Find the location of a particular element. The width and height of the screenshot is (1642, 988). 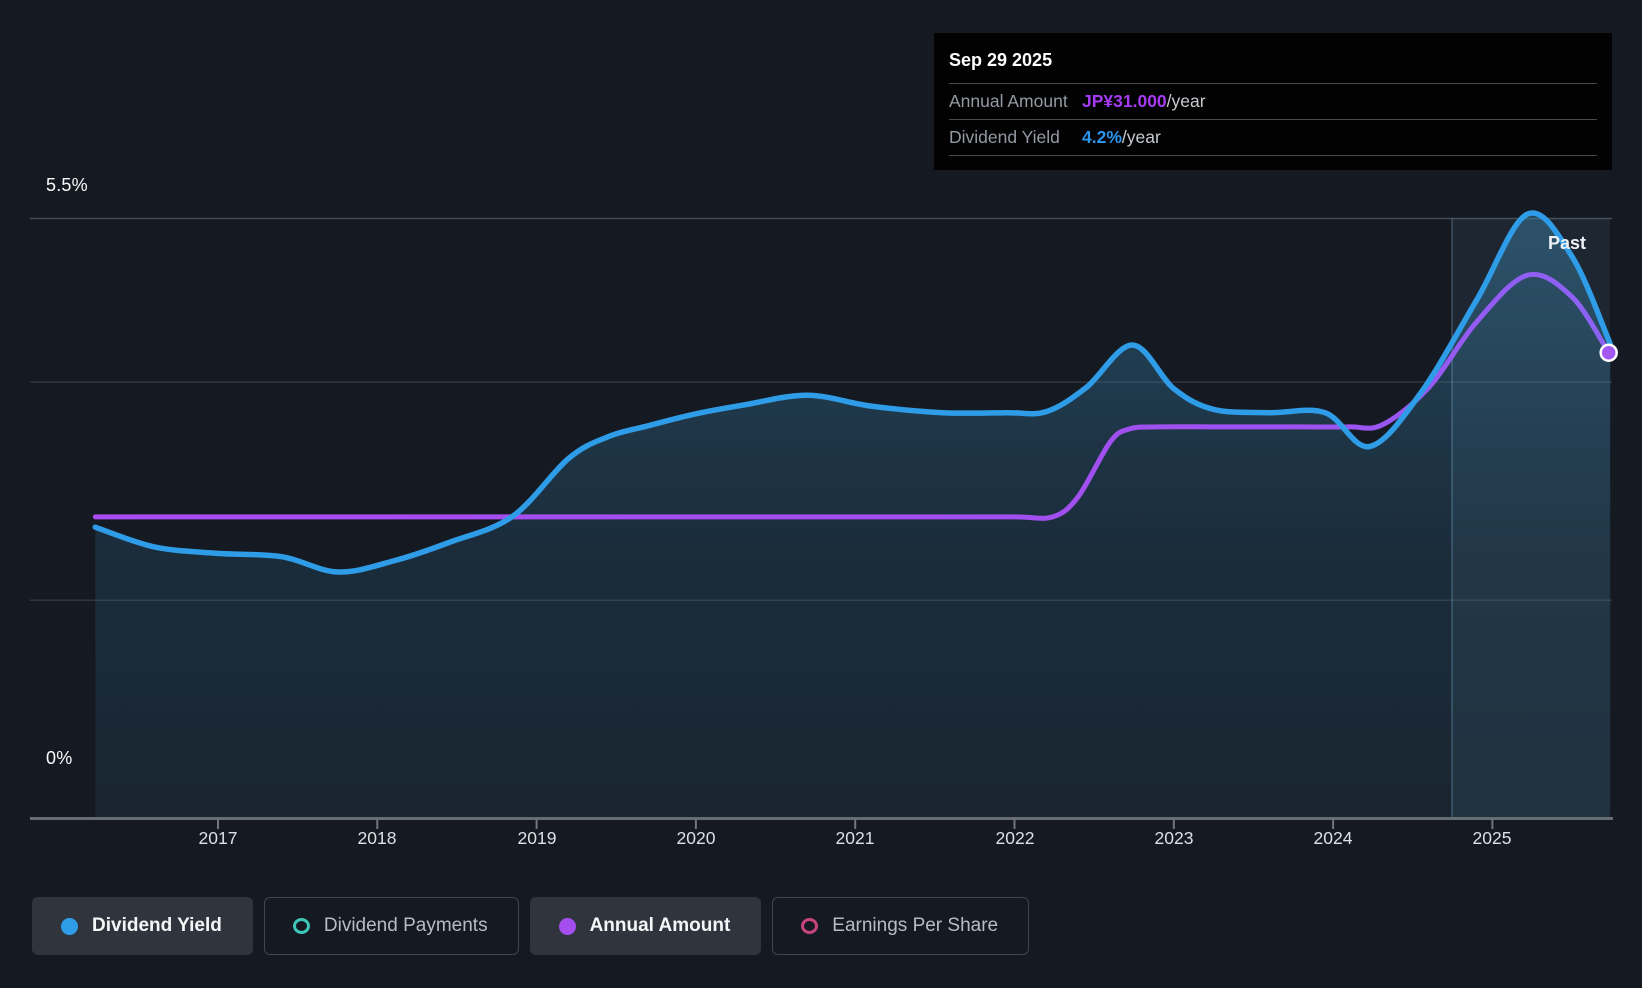

tooltip-row-annual-amount: Annual Amount JP¥31.000/year is located at coordinates (1273, 101).